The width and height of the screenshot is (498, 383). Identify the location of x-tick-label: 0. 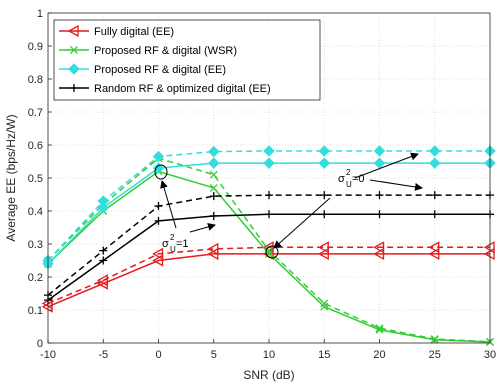
(158, 355).